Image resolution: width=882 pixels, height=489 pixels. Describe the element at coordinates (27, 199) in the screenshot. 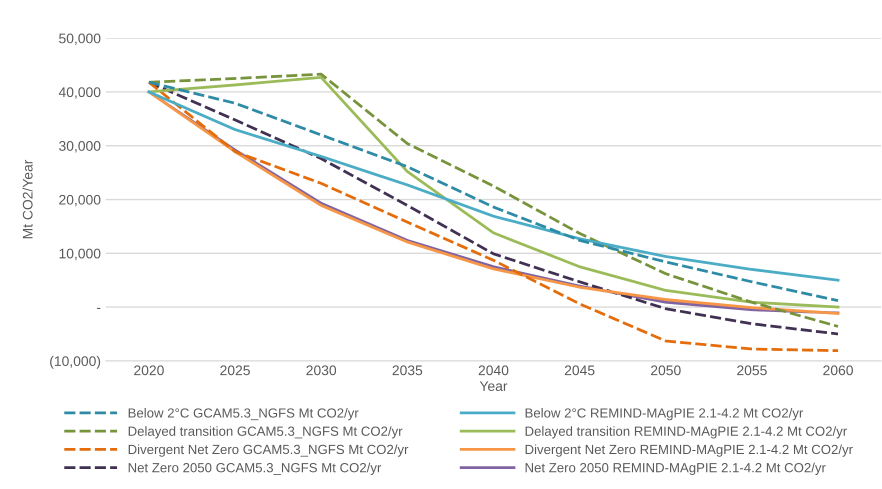

I see `y-axis-title: Mt CO2/Year` at that location.